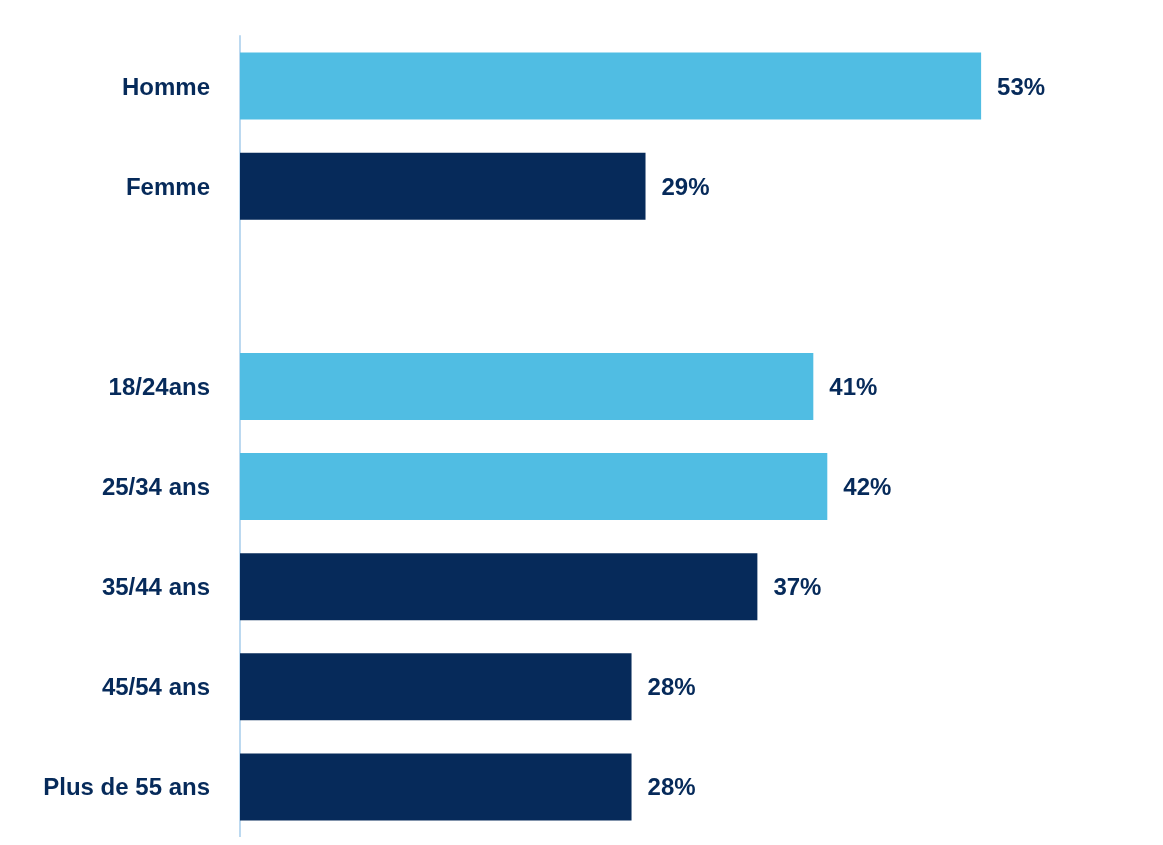  What do you see at coordinates (797, 587) in the screenshot?
I see `data-label: 37%` at bounding box center [797, 587].